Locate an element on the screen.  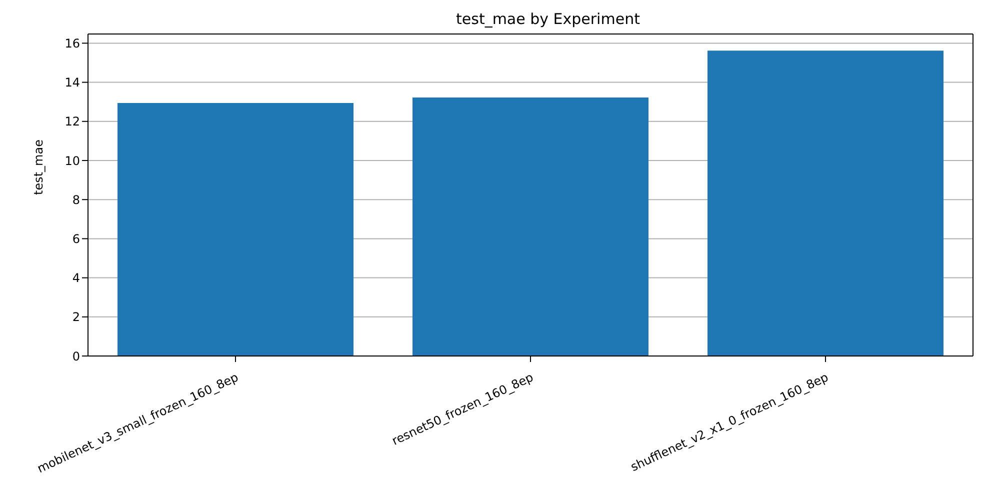
y-tick-label: 4 is located at coordinates (76, 278).